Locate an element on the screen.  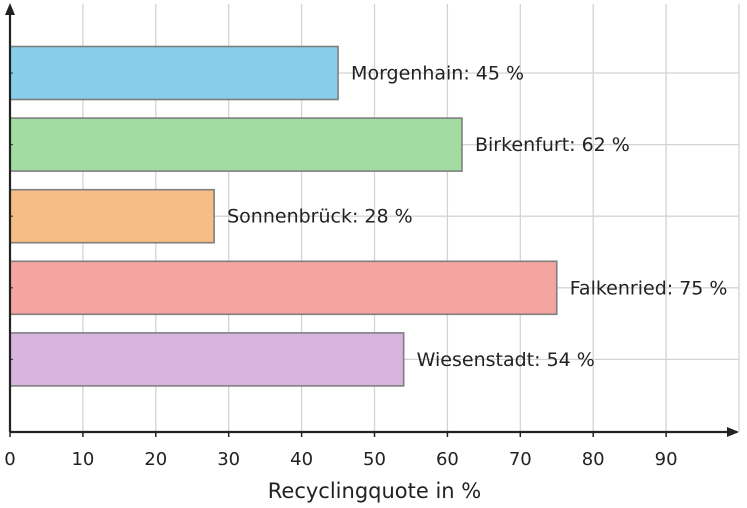
x-axis-title: Recyclingquote in % is located at coordinates (375, 491).